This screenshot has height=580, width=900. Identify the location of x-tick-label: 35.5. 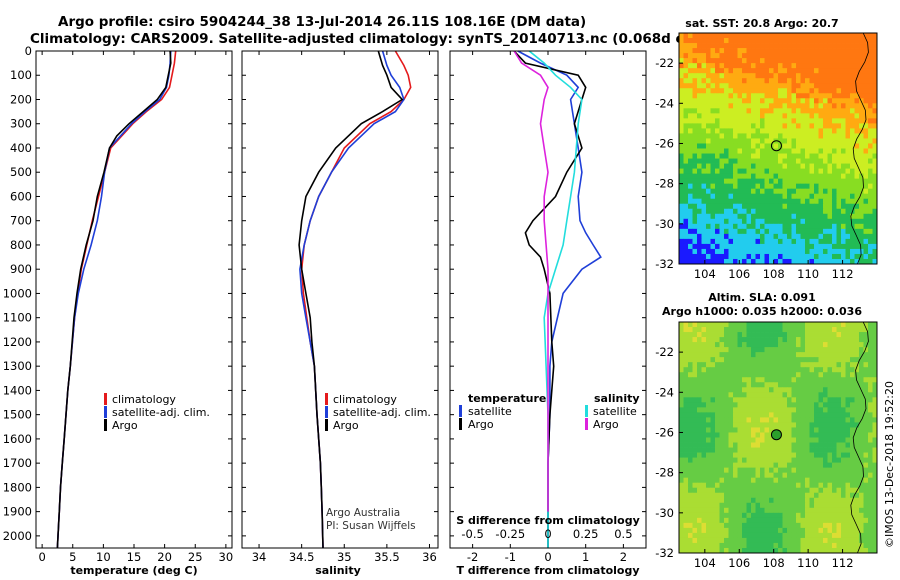
(387, 557).